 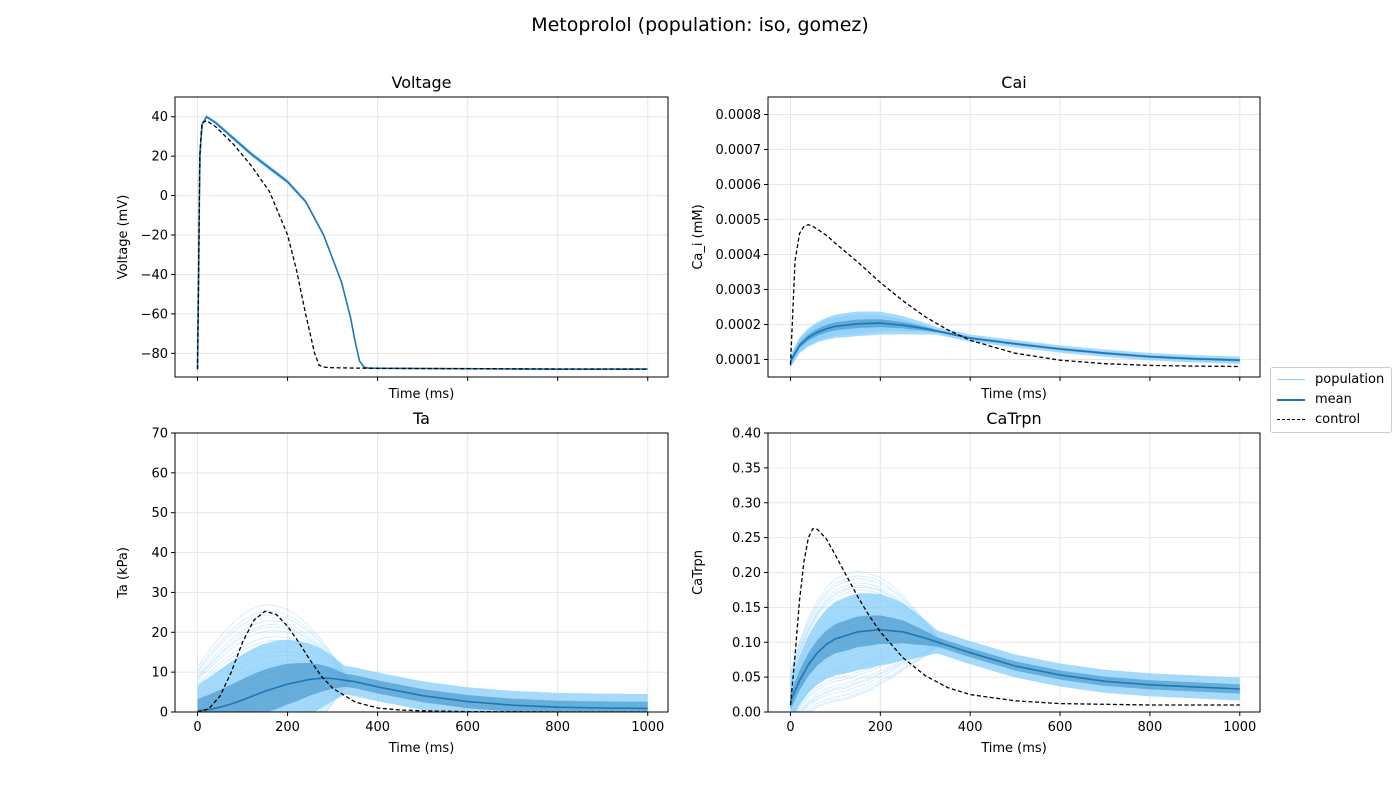 What do you see at coordinates (746, 608) in the screenshot?
I see `y-tick-label: 0.15` at bounding box center [746, 608].